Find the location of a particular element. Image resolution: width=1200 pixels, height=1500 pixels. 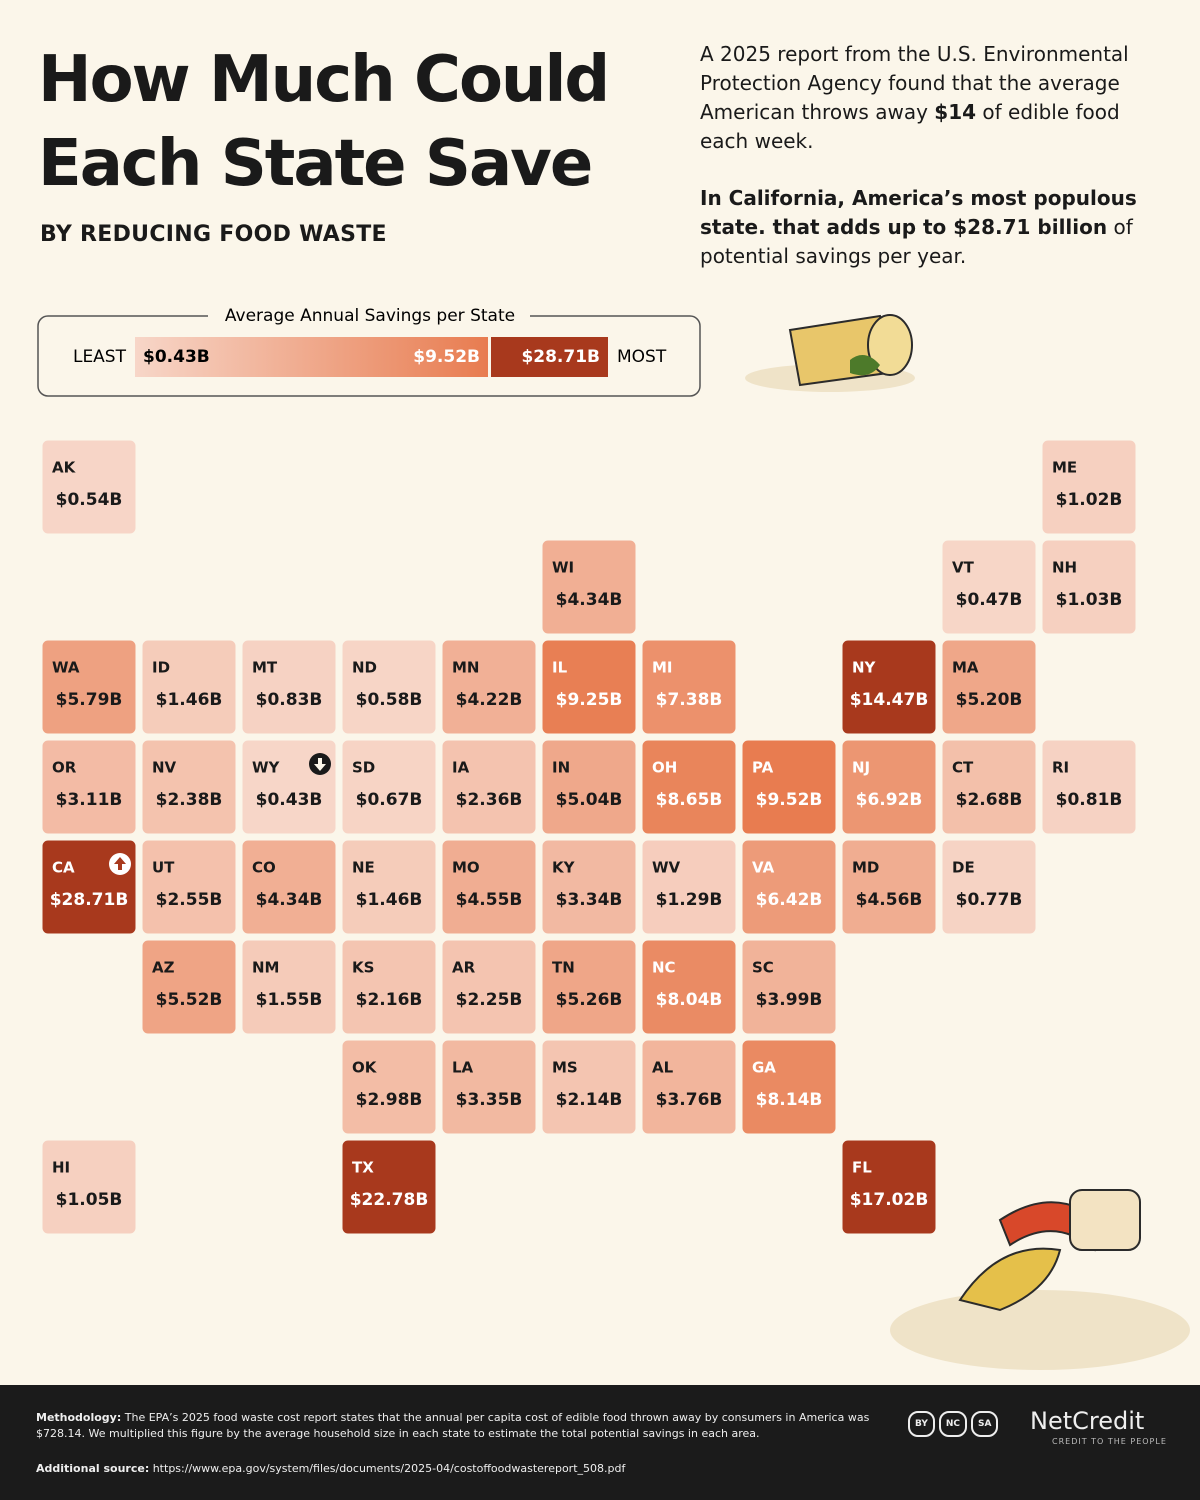

license-badge: SA is located at coordinates (985, 1424).